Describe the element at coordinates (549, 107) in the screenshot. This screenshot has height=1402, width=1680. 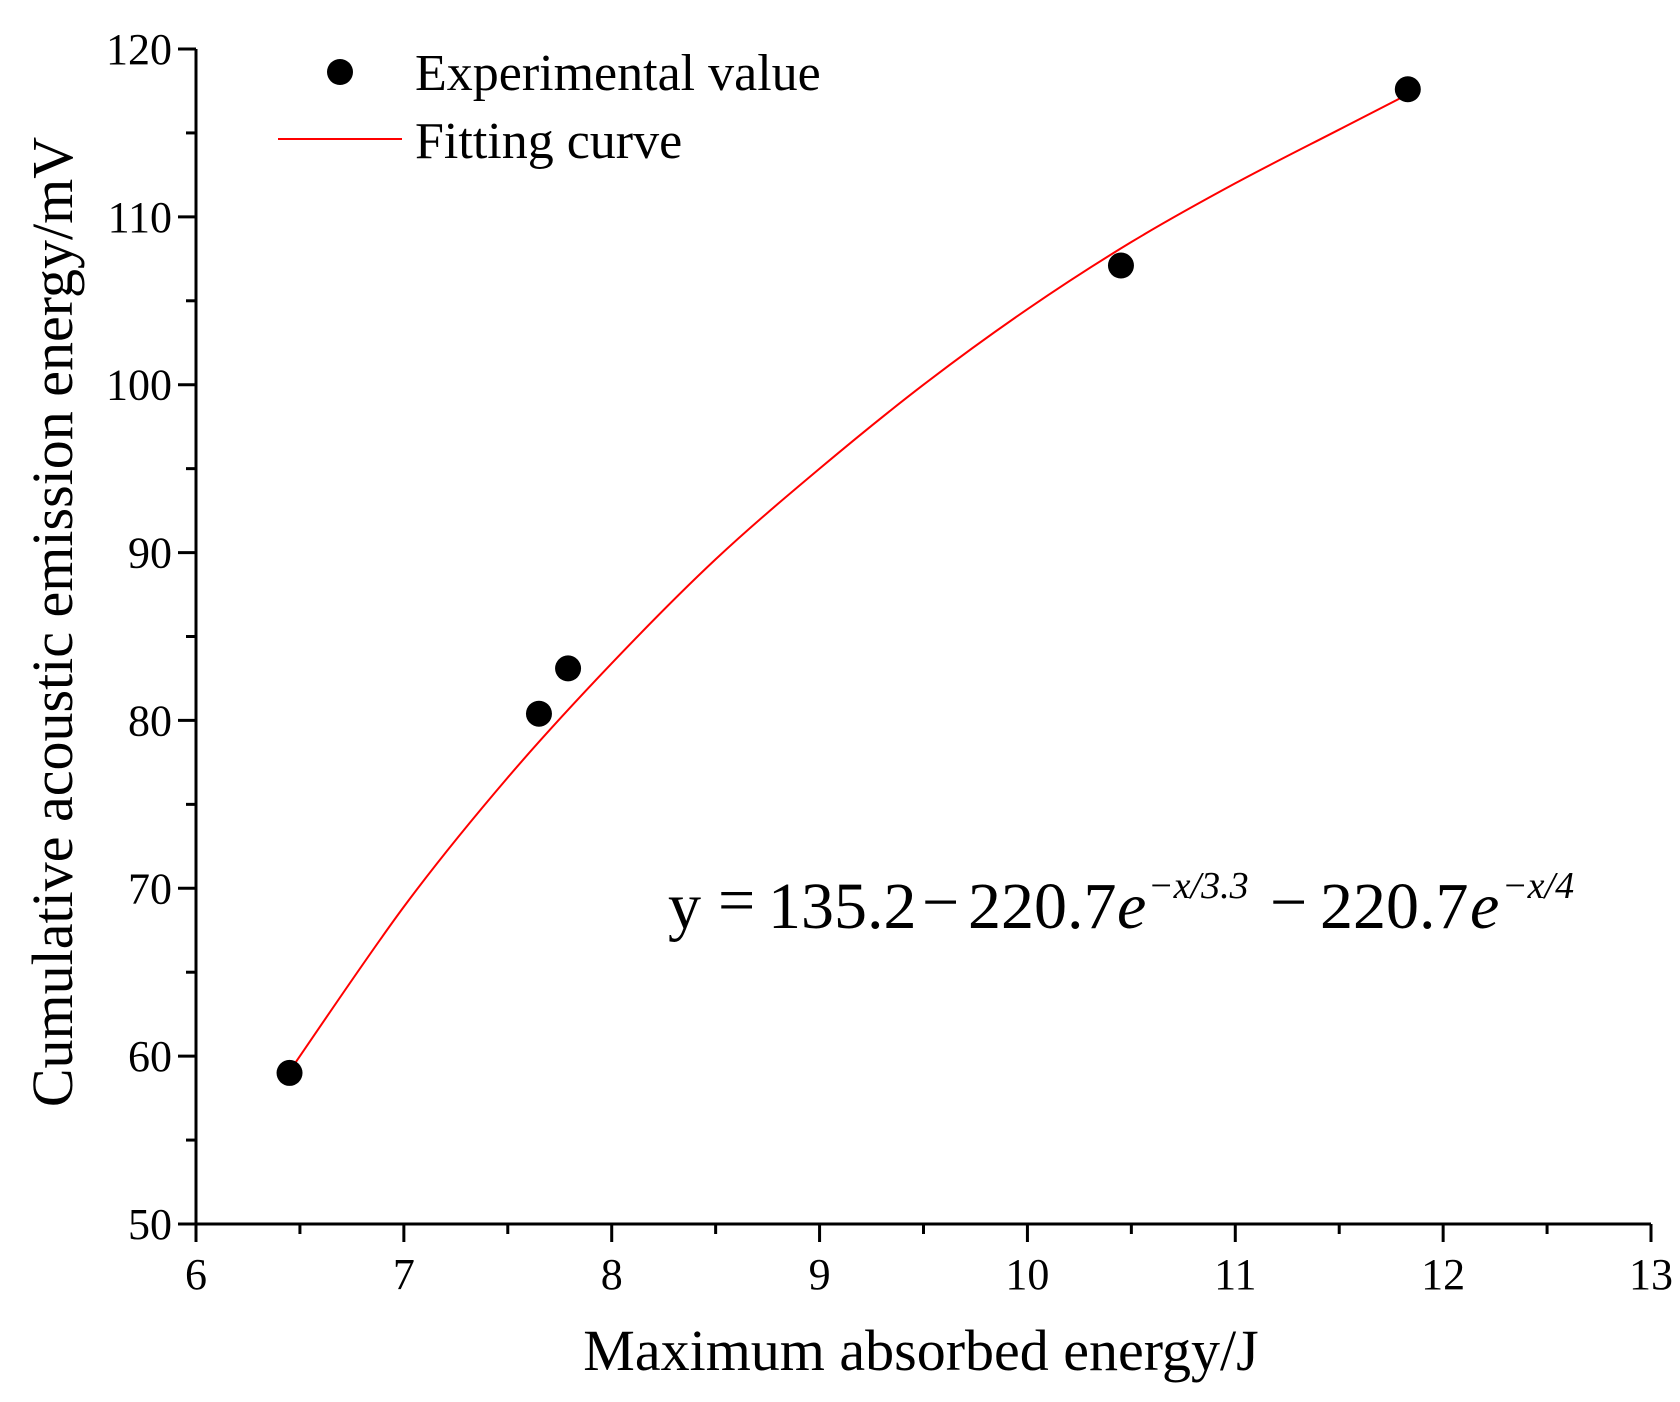
I see `legend: Experimental value Fitting curve` at that location.